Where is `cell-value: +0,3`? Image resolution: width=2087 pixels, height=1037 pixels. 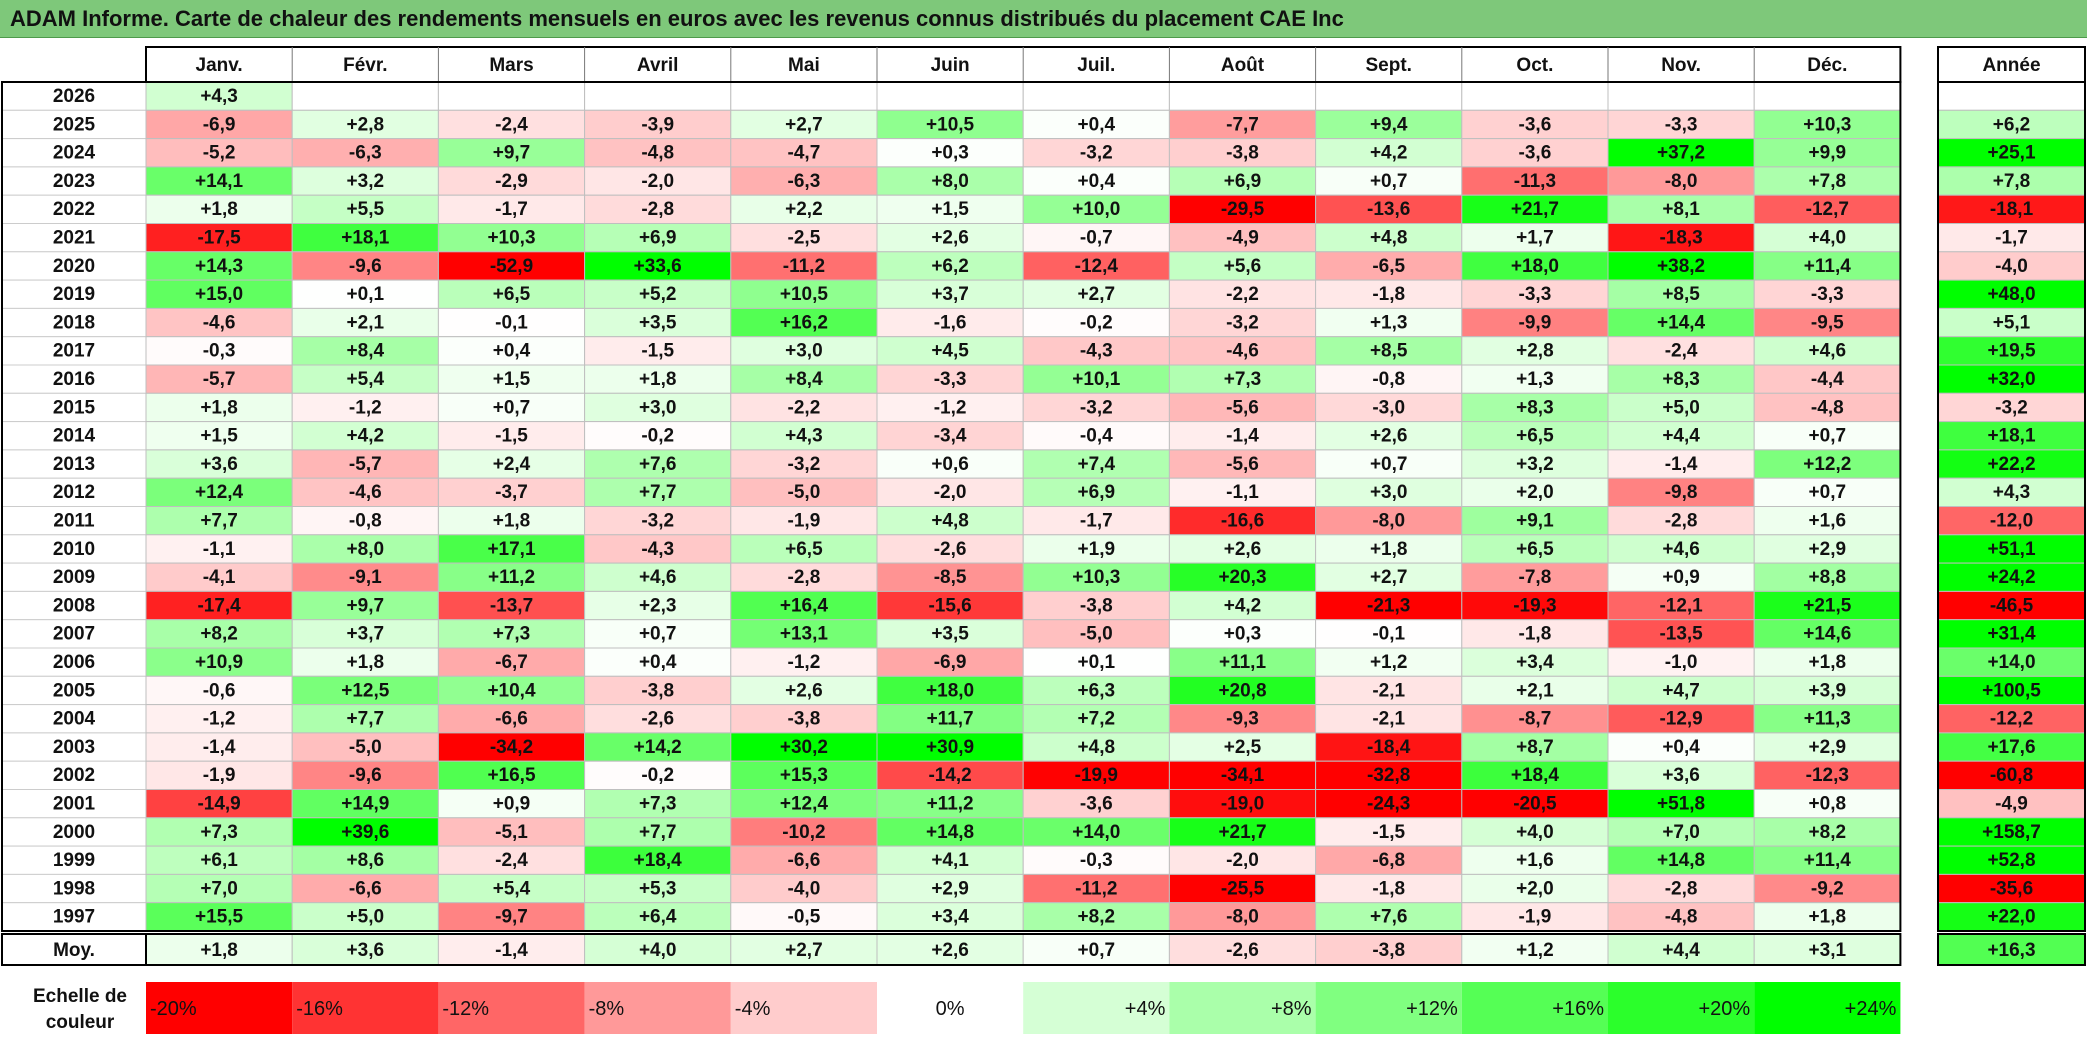
cell-value: +0,3 is located at coordinates (950, 153).